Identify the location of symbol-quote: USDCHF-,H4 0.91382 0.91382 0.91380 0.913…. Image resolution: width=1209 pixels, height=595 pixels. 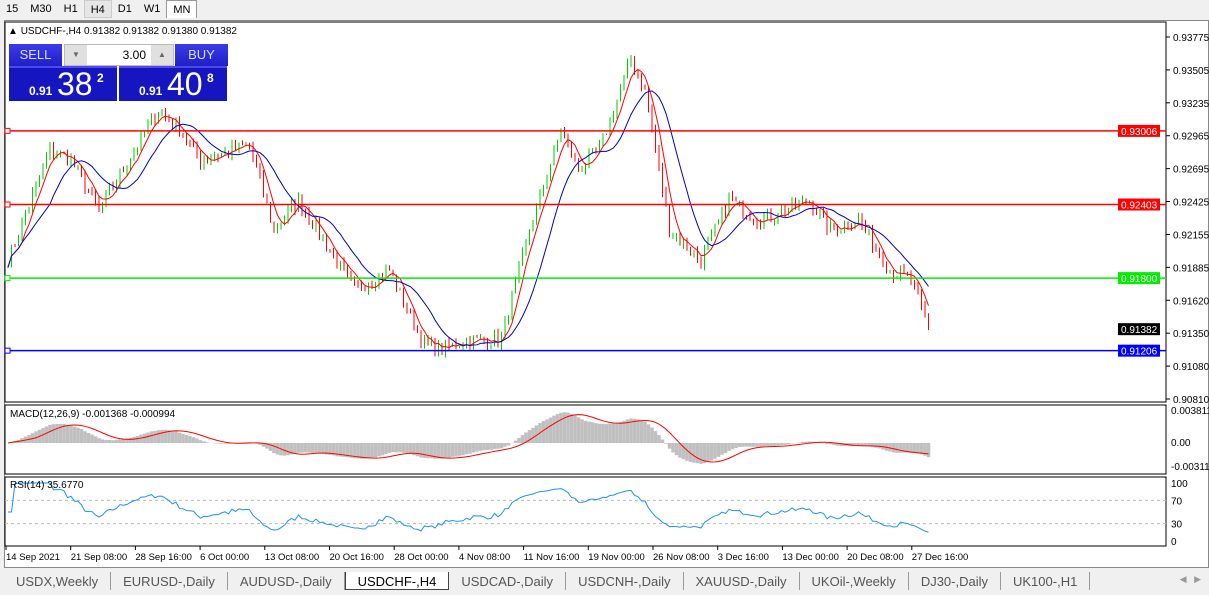
(128, 31).